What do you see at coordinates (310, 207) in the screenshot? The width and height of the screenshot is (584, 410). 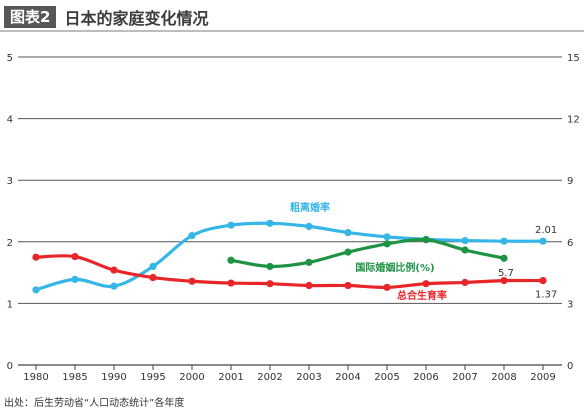 I see `series-label: 粗离婚率` at bounding box center [310, 207].